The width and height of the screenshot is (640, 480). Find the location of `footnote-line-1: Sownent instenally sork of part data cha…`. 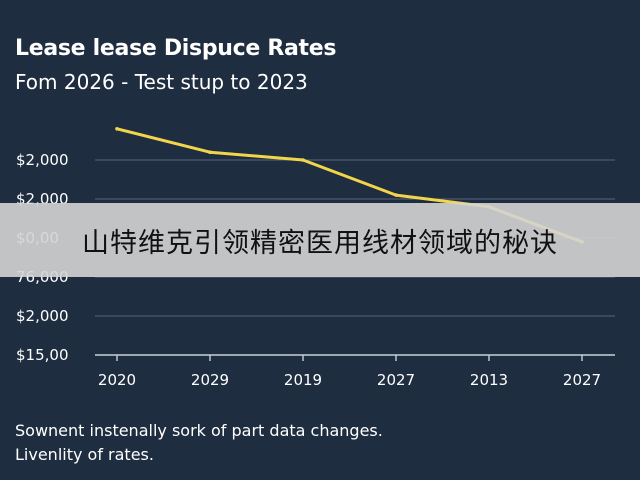

footnote-line-1: Sownent instenally sork of part data cha… is located at coordinates (199, 430).